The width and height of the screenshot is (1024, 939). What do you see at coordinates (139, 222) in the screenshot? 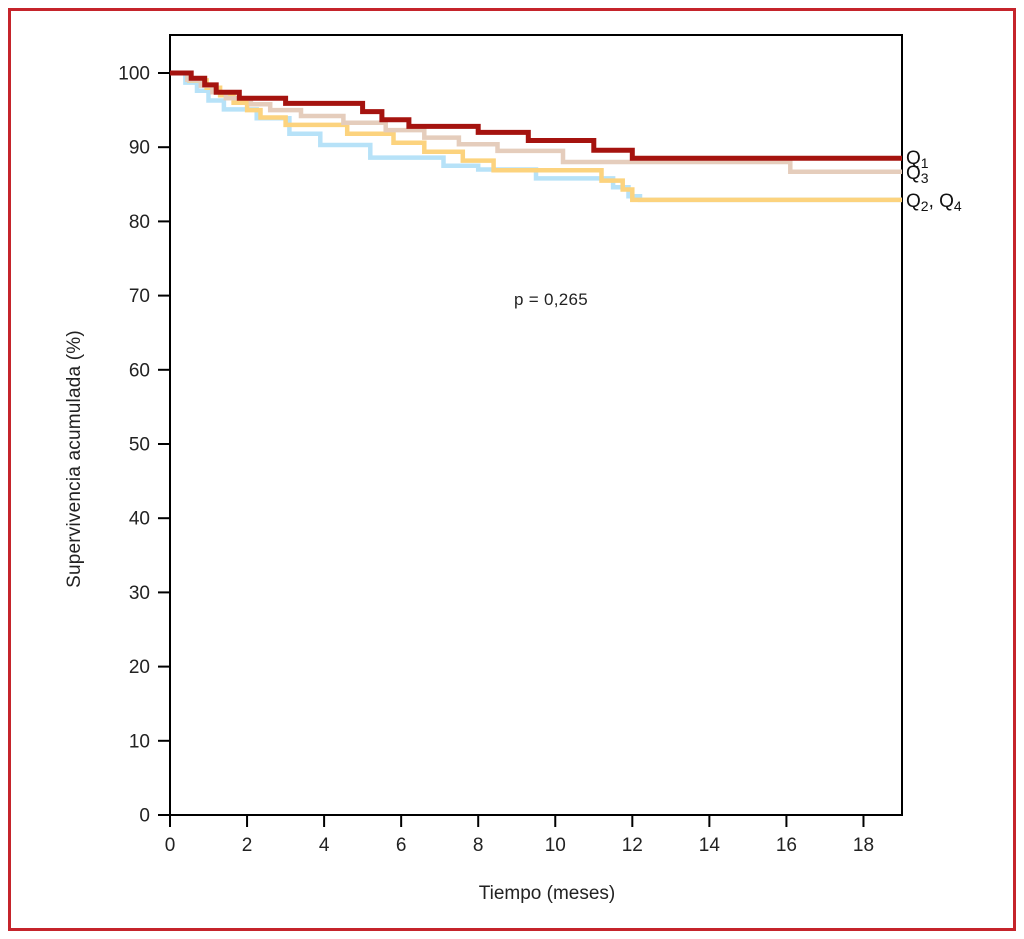
I see `y-tick-label: 80` at bounding box center [139, 222].